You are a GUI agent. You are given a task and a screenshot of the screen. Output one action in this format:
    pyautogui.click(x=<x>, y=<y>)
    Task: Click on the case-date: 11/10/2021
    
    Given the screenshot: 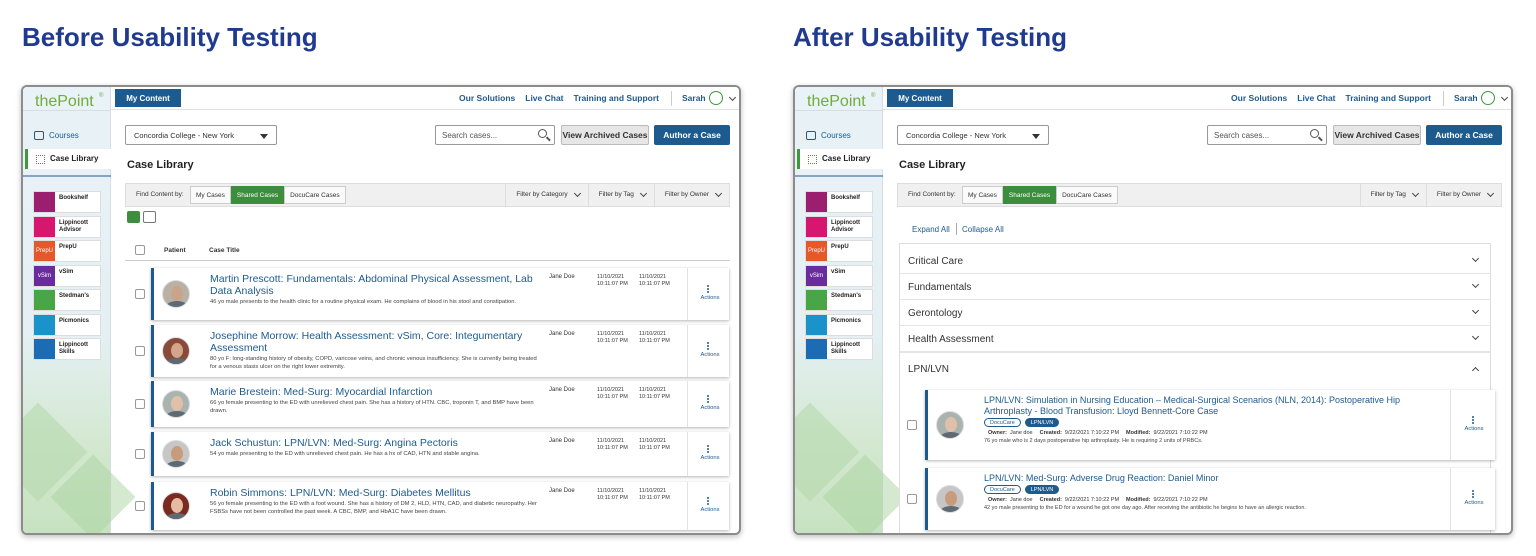 What is the action you would take?
    pyautogui.click(x=653, y=491)
    